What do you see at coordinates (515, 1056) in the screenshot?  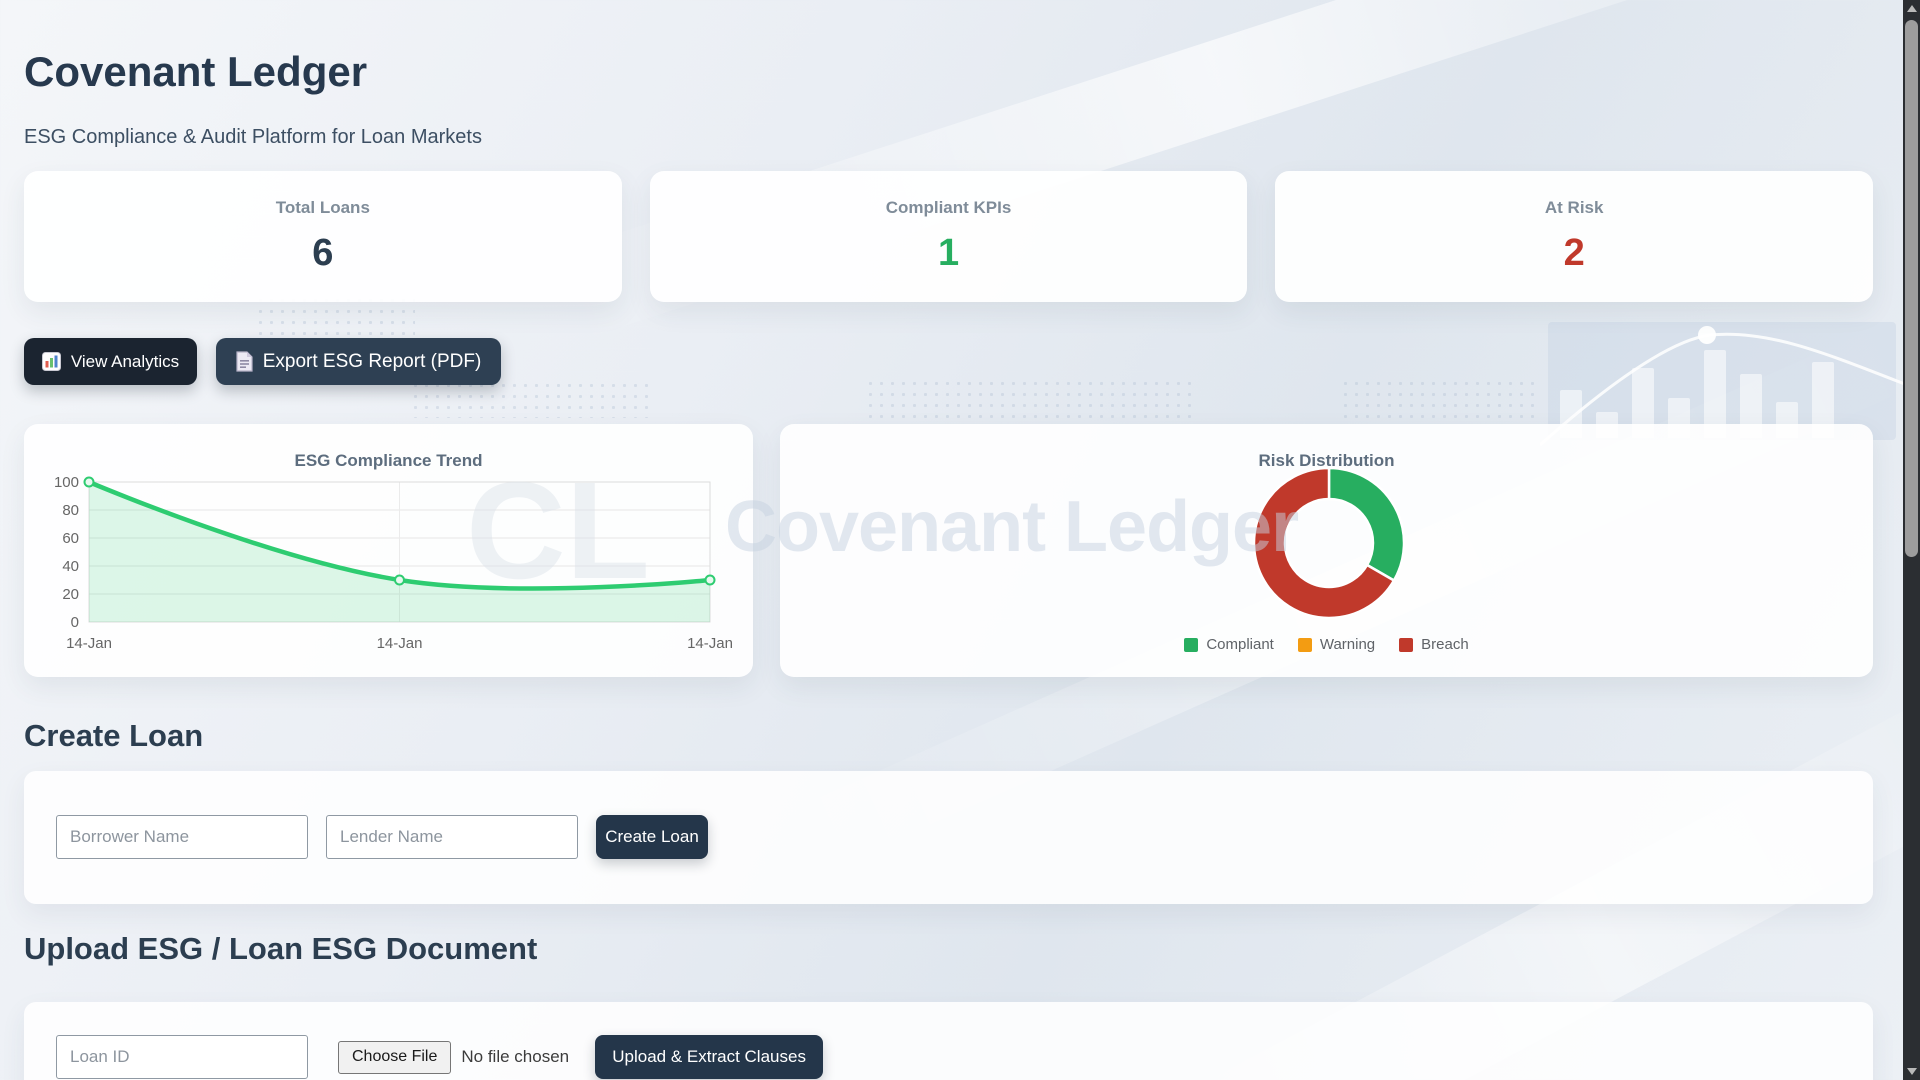 I see `no-file-chosen-text: No file chosen` at bounding box center [515, 1056].